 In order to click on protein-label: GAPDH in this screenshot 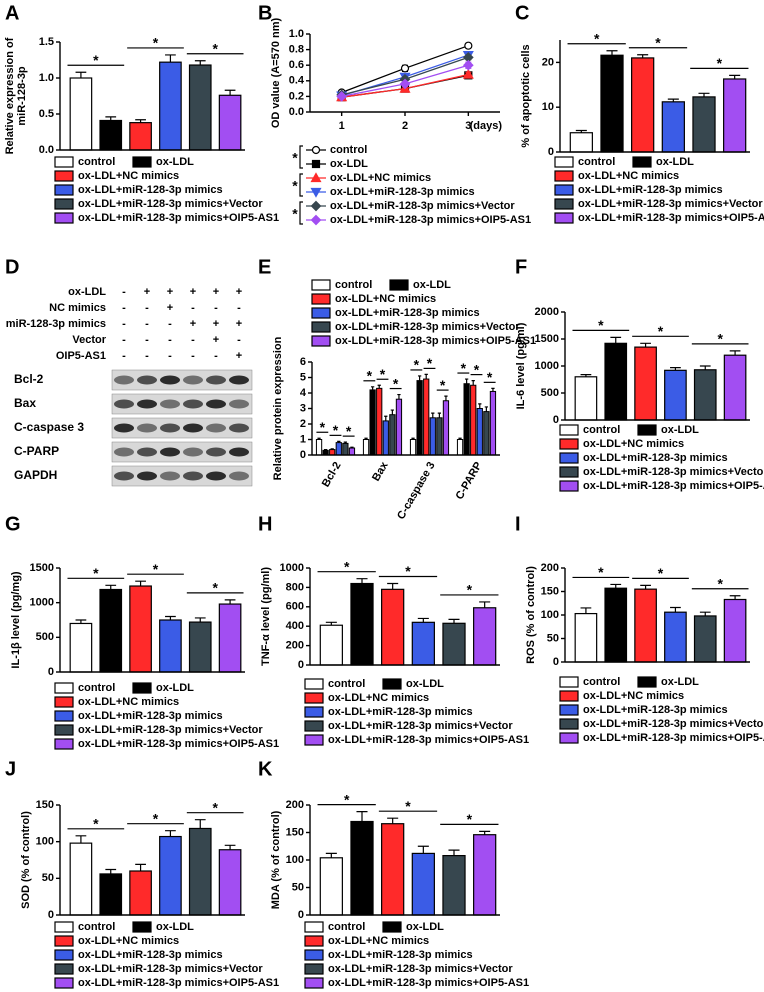, I will do `click(35, 475)`.